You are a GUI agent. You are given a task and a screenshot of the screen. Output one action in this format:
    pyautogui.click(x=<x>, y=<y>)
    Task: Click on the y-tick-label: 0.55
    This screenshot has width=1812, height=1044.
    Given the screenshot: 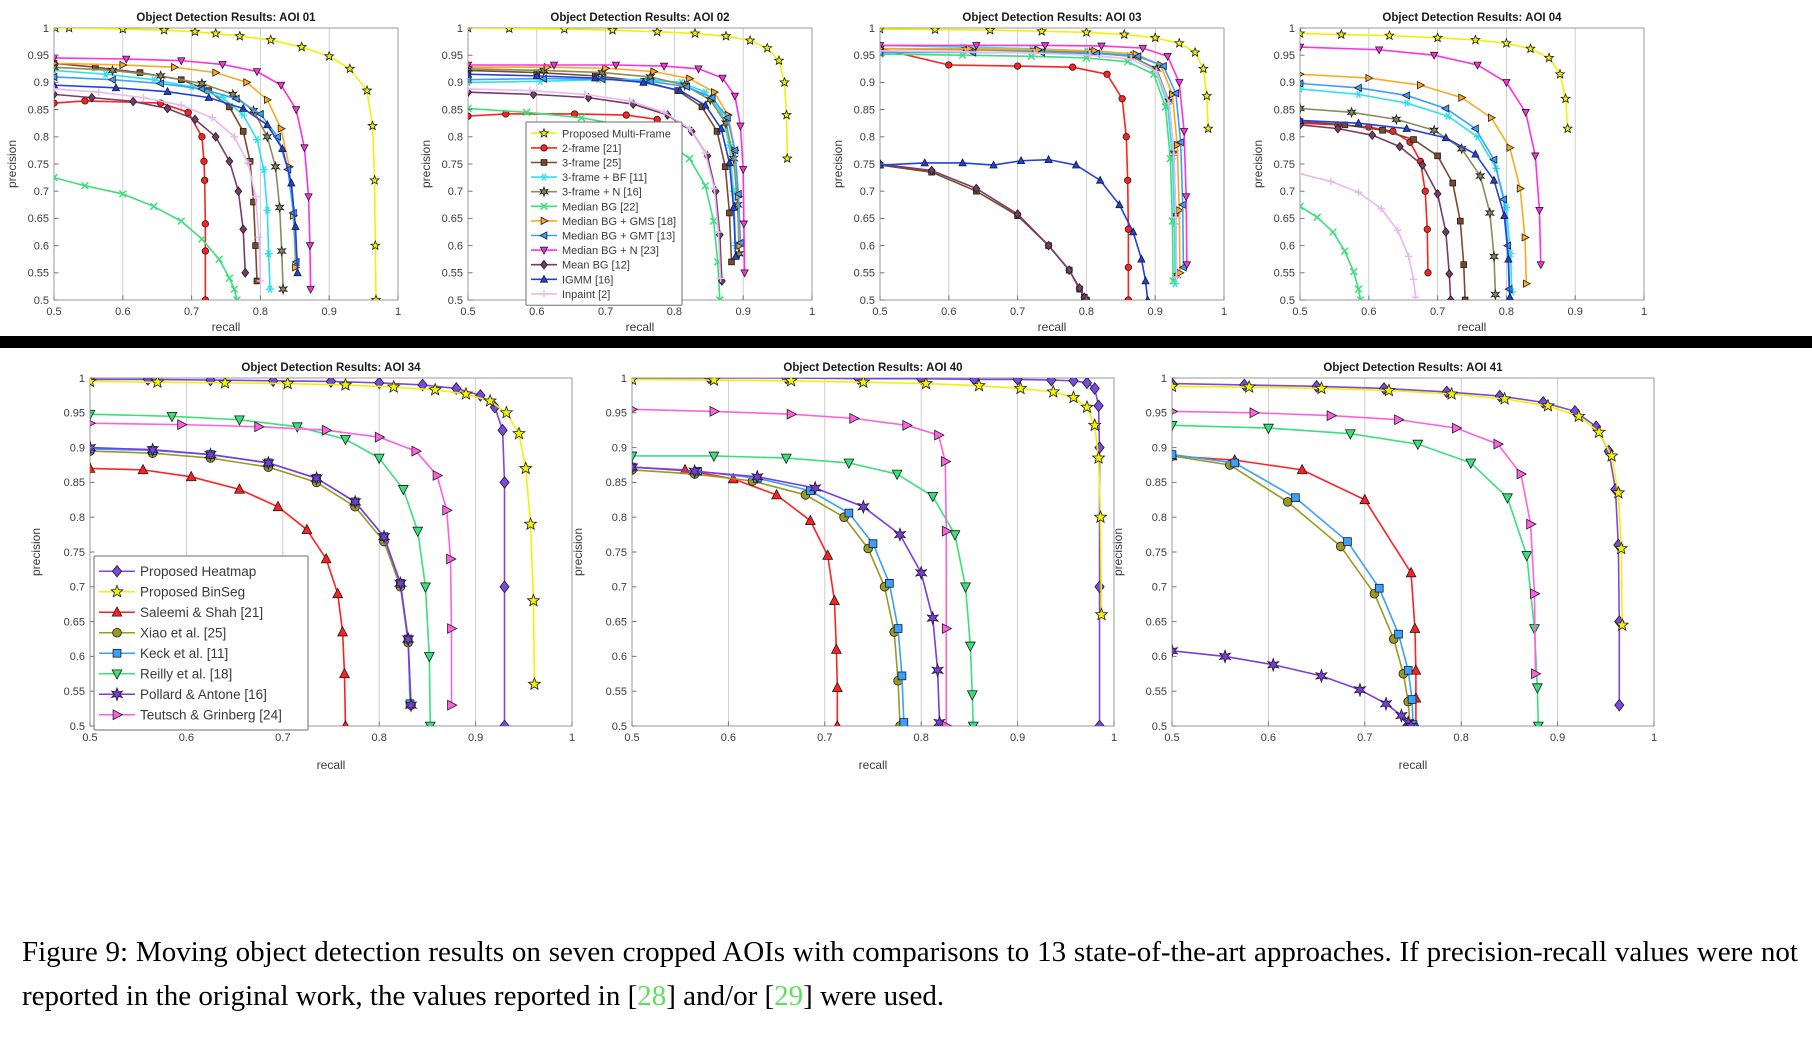 What is the action you would take?
    pyautogui.click(x=452, y=274)
    